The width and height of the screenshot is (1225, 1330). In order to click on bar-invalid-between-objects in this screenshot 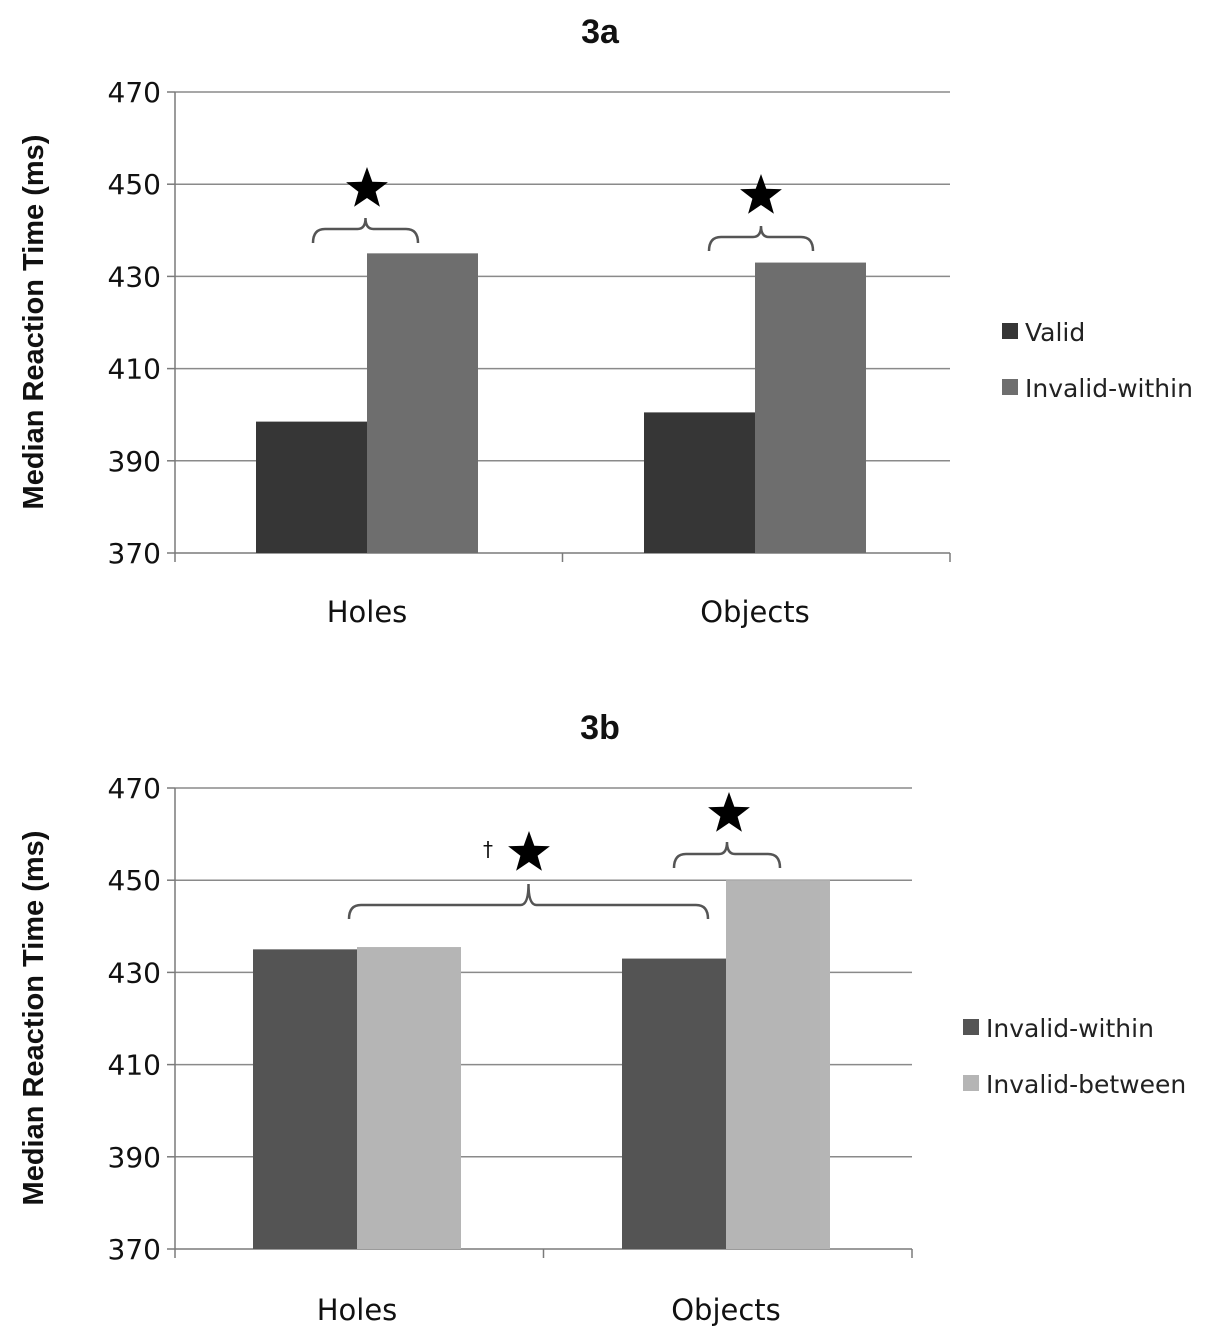, I will do `click(778, 1064)`.